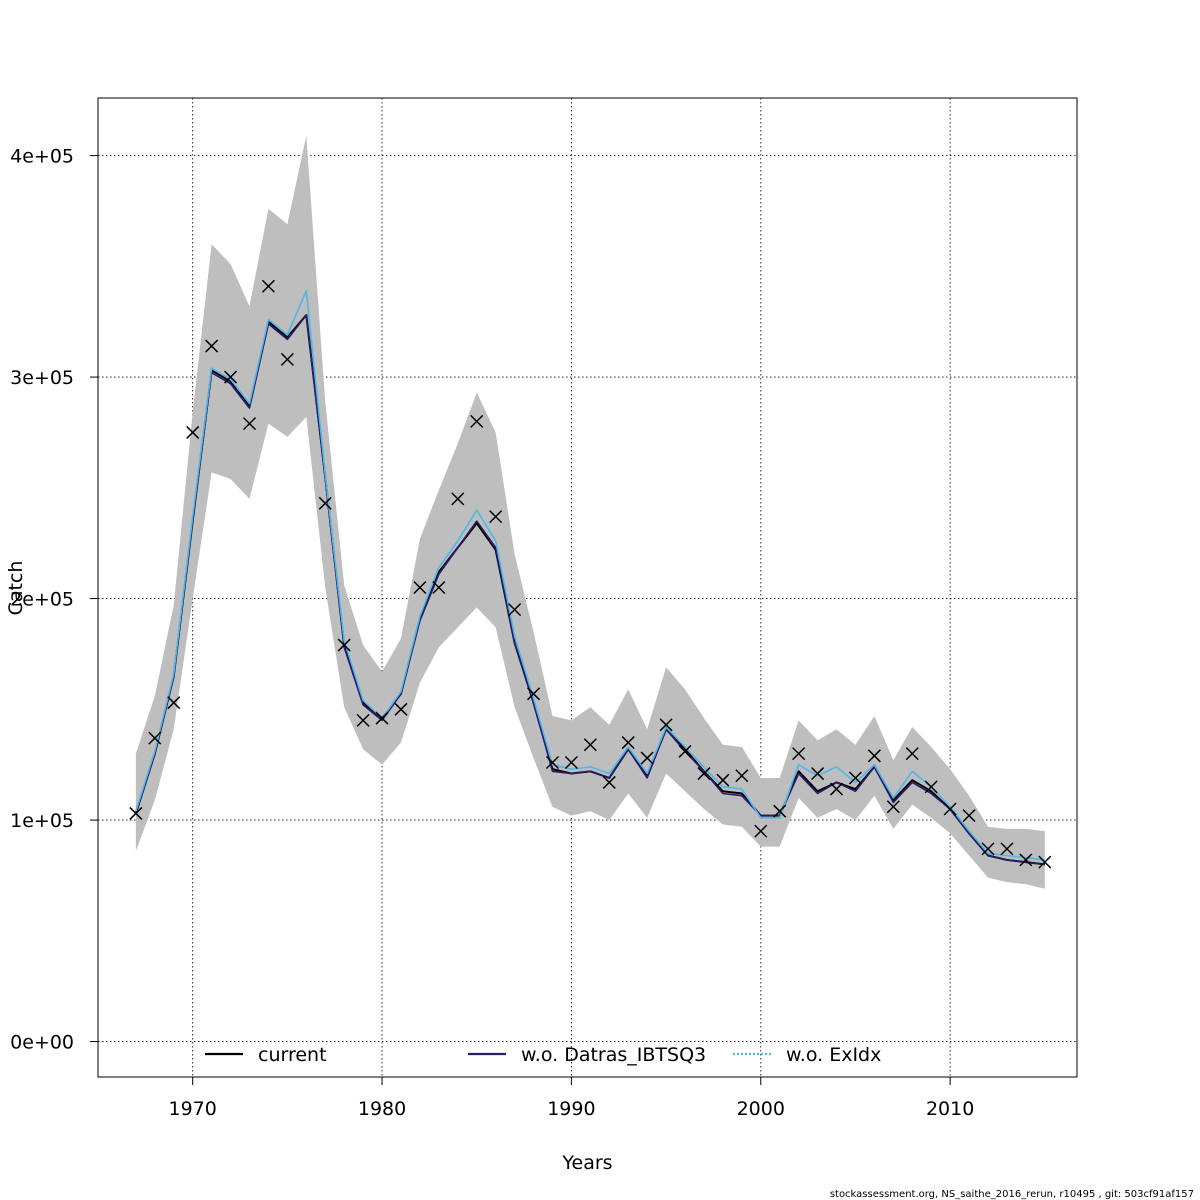  I want to click on x-tick-label: 2010, so click(950, 1109).